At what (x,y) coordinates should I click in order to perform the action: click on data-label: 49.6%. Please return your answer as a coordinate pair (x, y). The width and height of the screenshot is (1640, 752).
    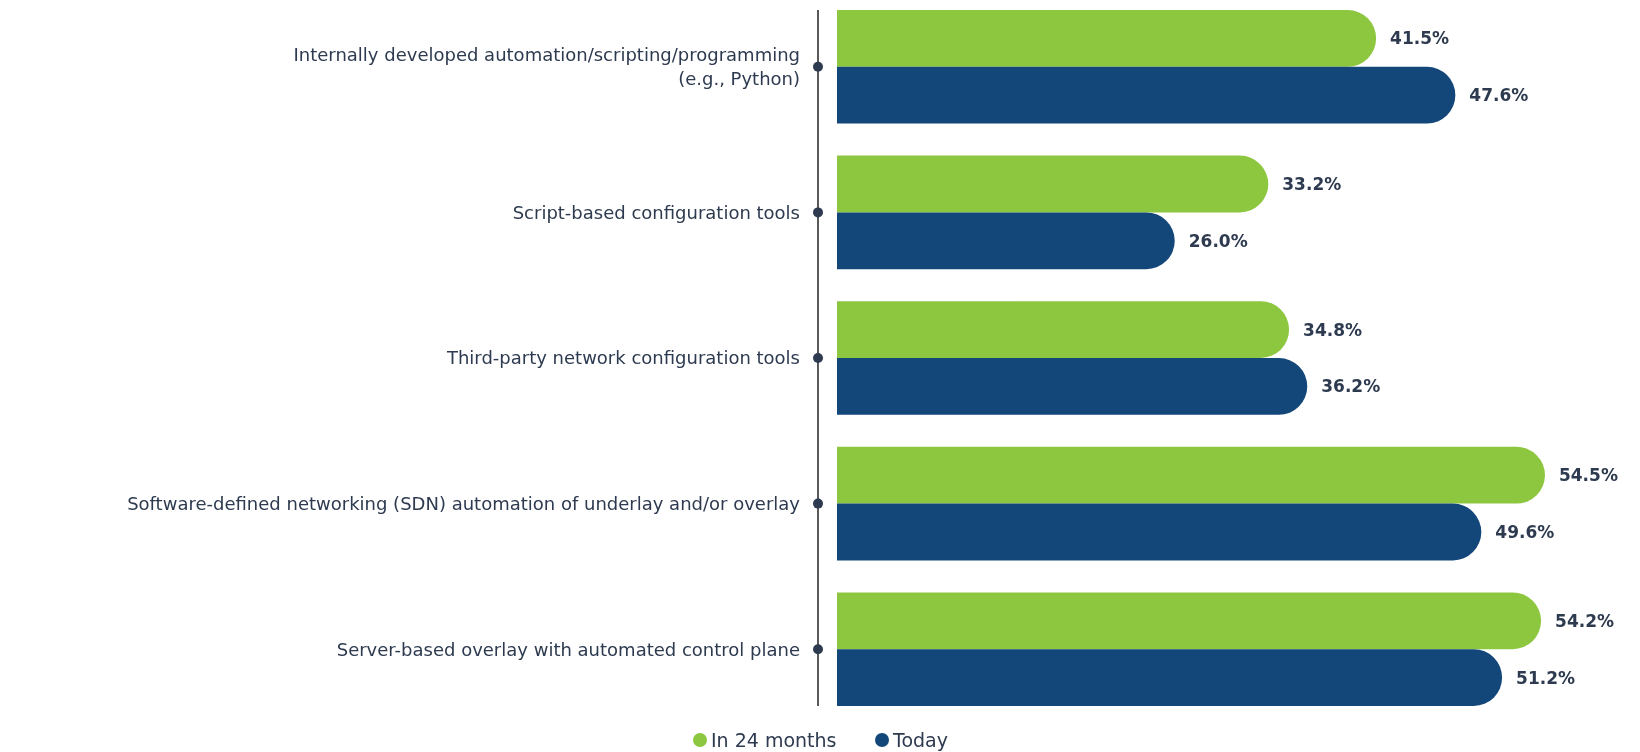
    Looking at the image, I should click on (1525, 531).